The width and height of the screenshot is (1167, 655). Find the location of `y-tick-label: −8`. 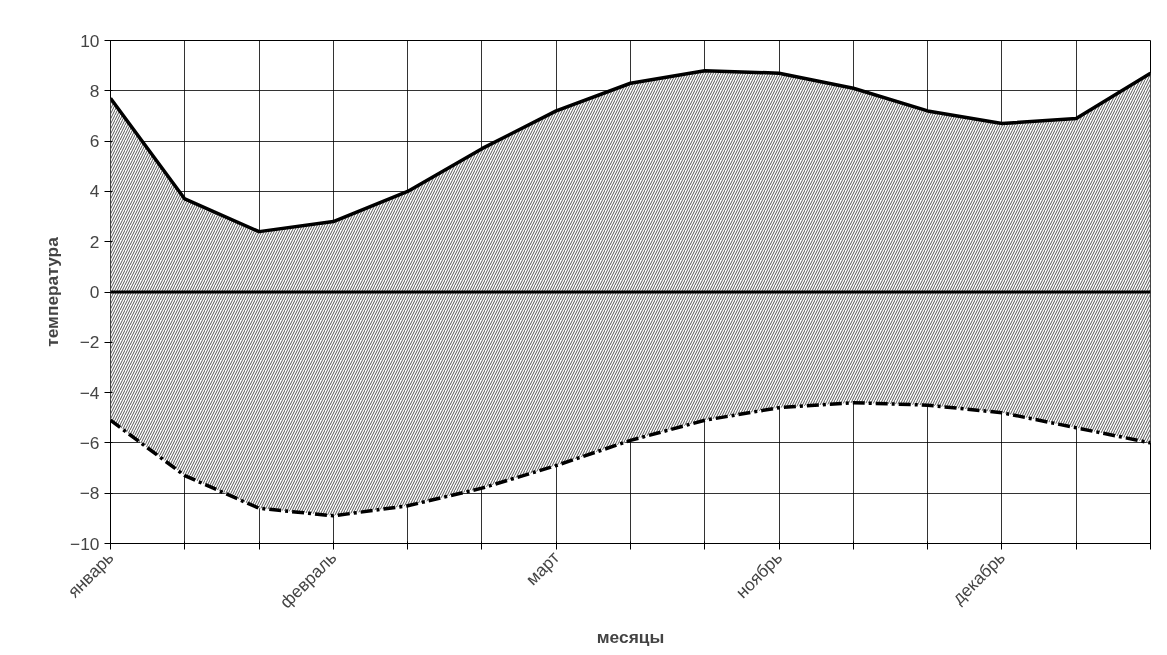

y-tick-label: −8 is located at coordinates (89, 493).